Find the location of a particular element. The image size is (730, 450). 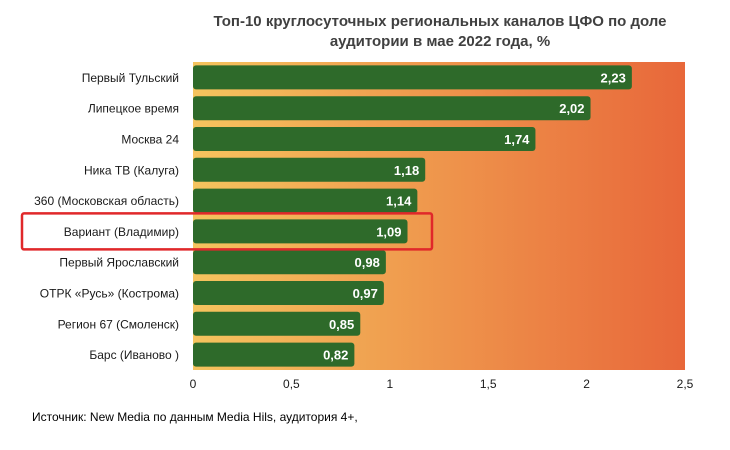

bar-value-label: 2,23 is located at coordinates (613, 77).